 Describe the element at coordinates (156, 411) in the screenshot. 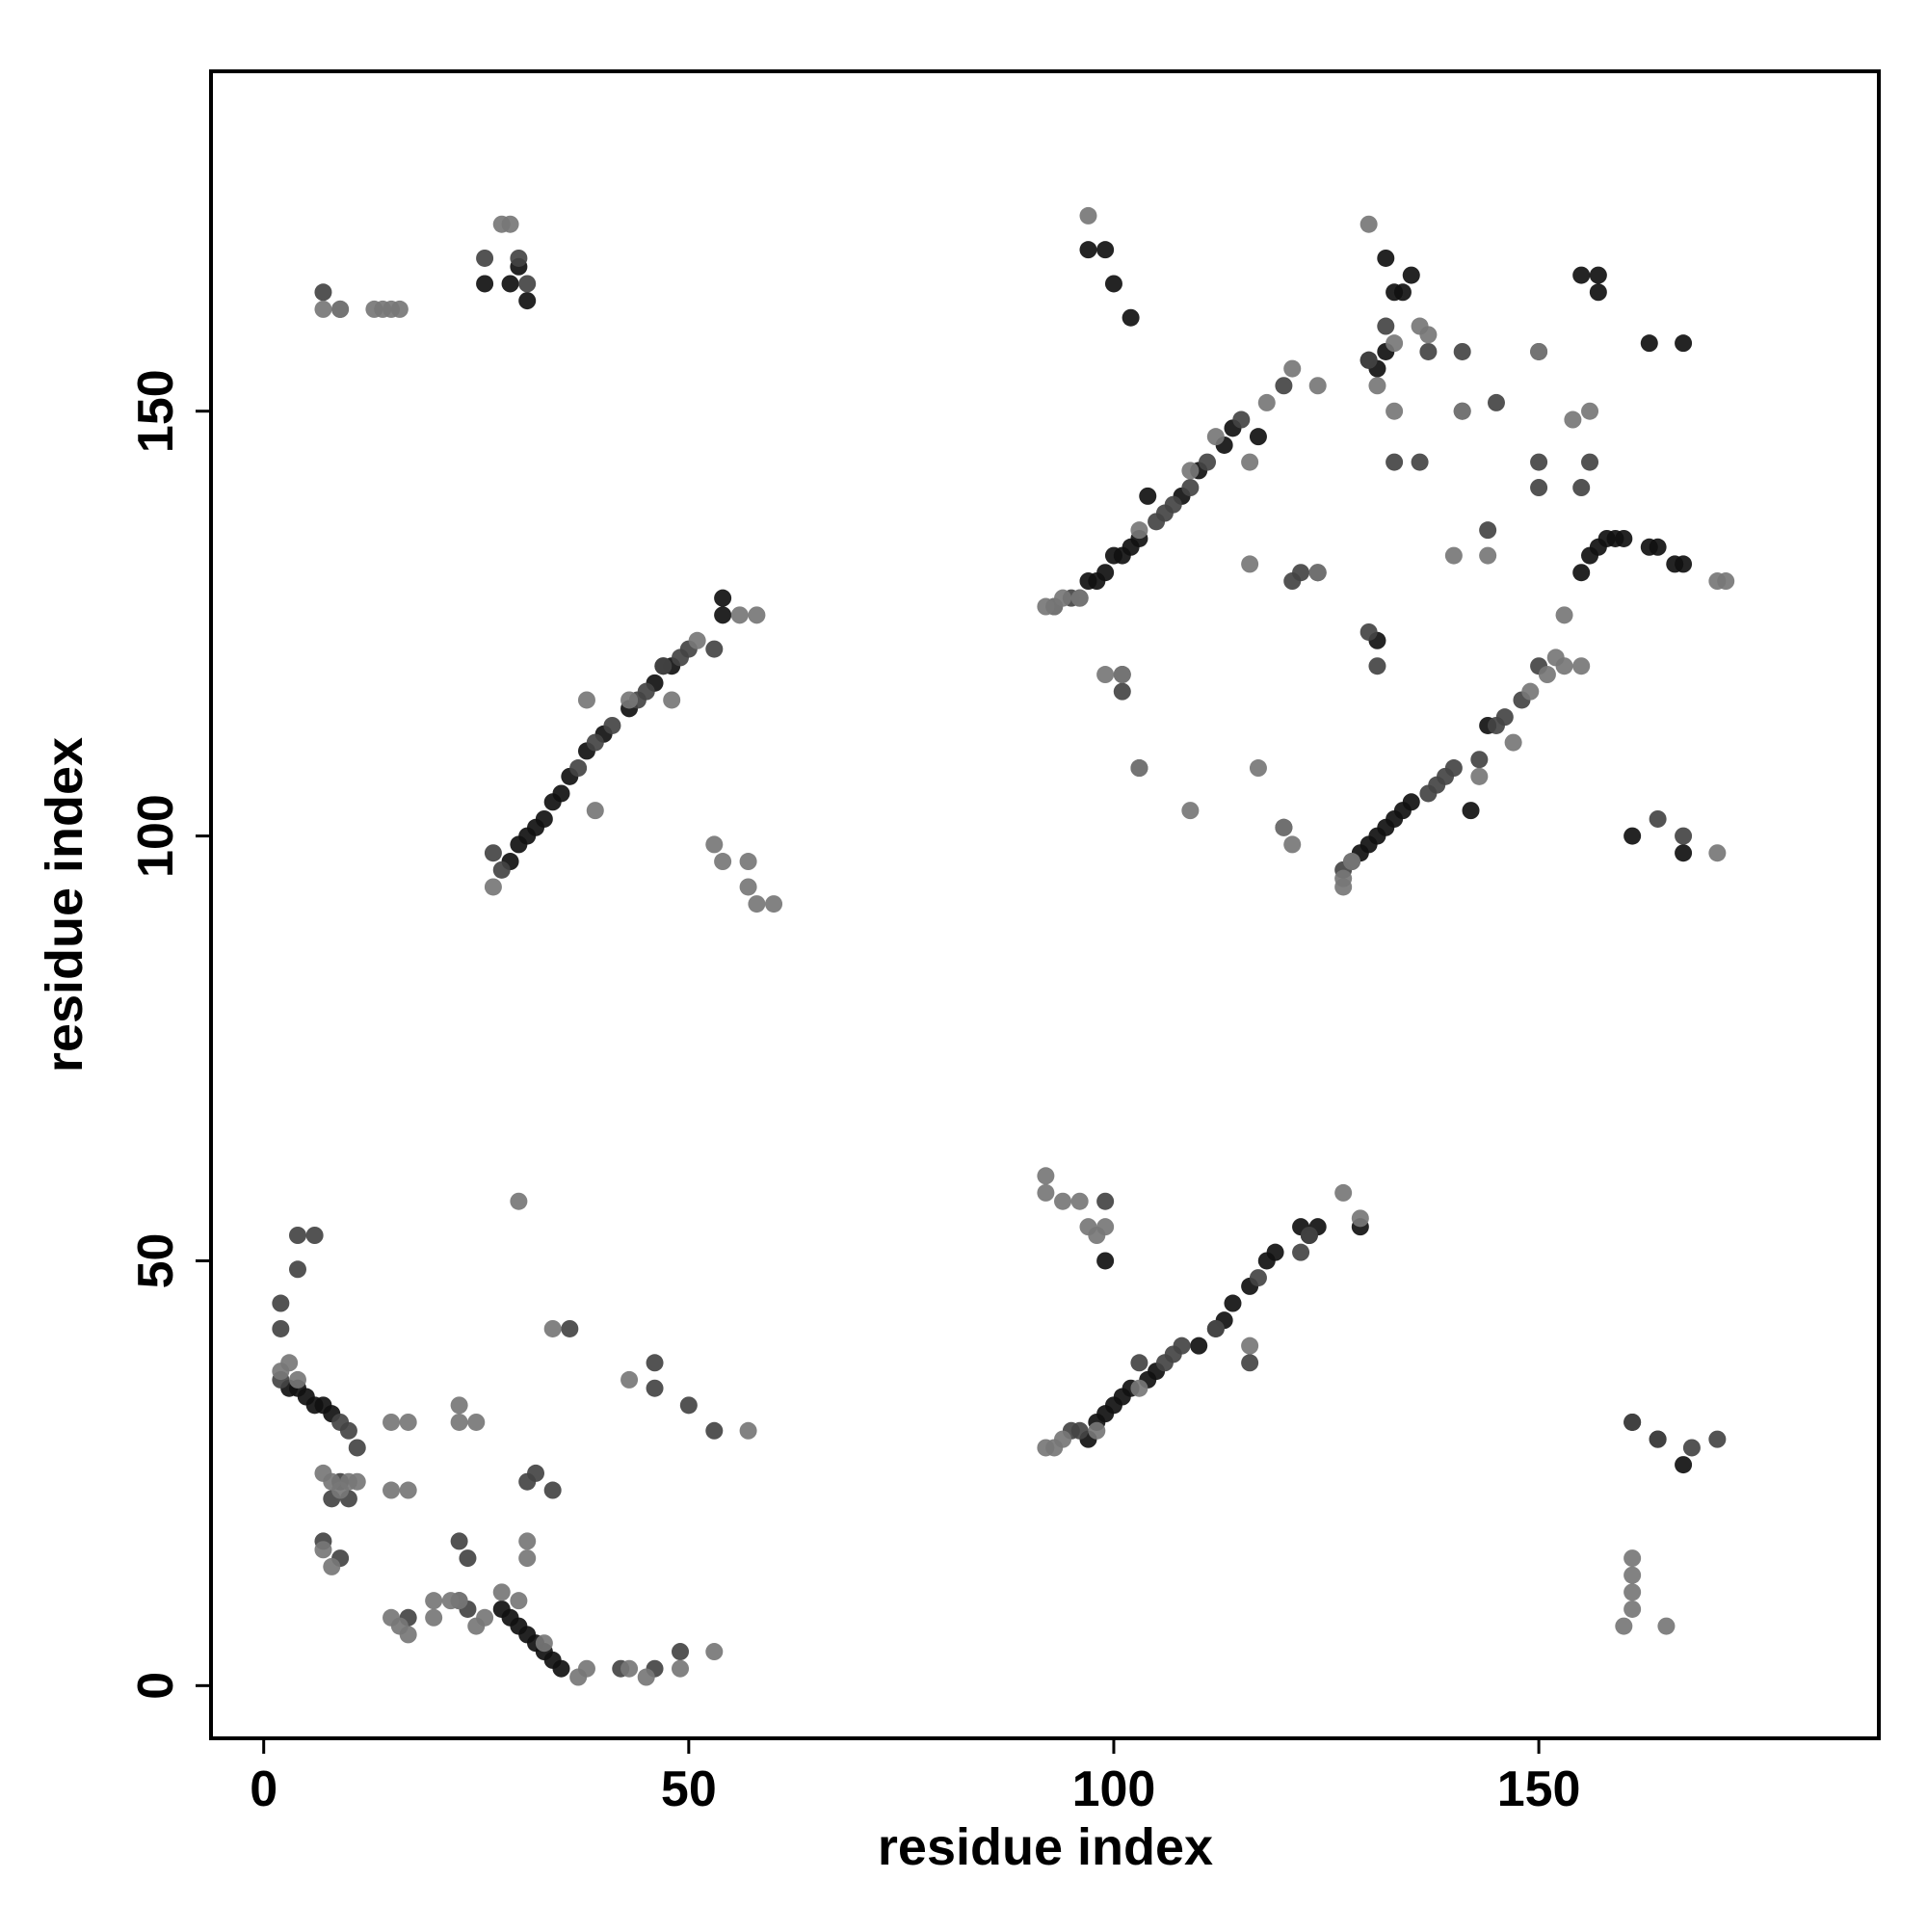

I see `y-tick-label: 150` at that location.